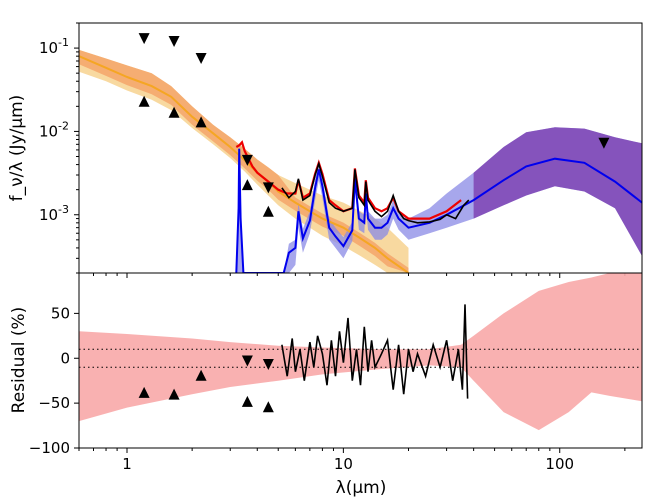 Image resolution: width=664 pixels, height=498 pixels. I want to click on residual-x-tick-label: 10, so click(343, 464).